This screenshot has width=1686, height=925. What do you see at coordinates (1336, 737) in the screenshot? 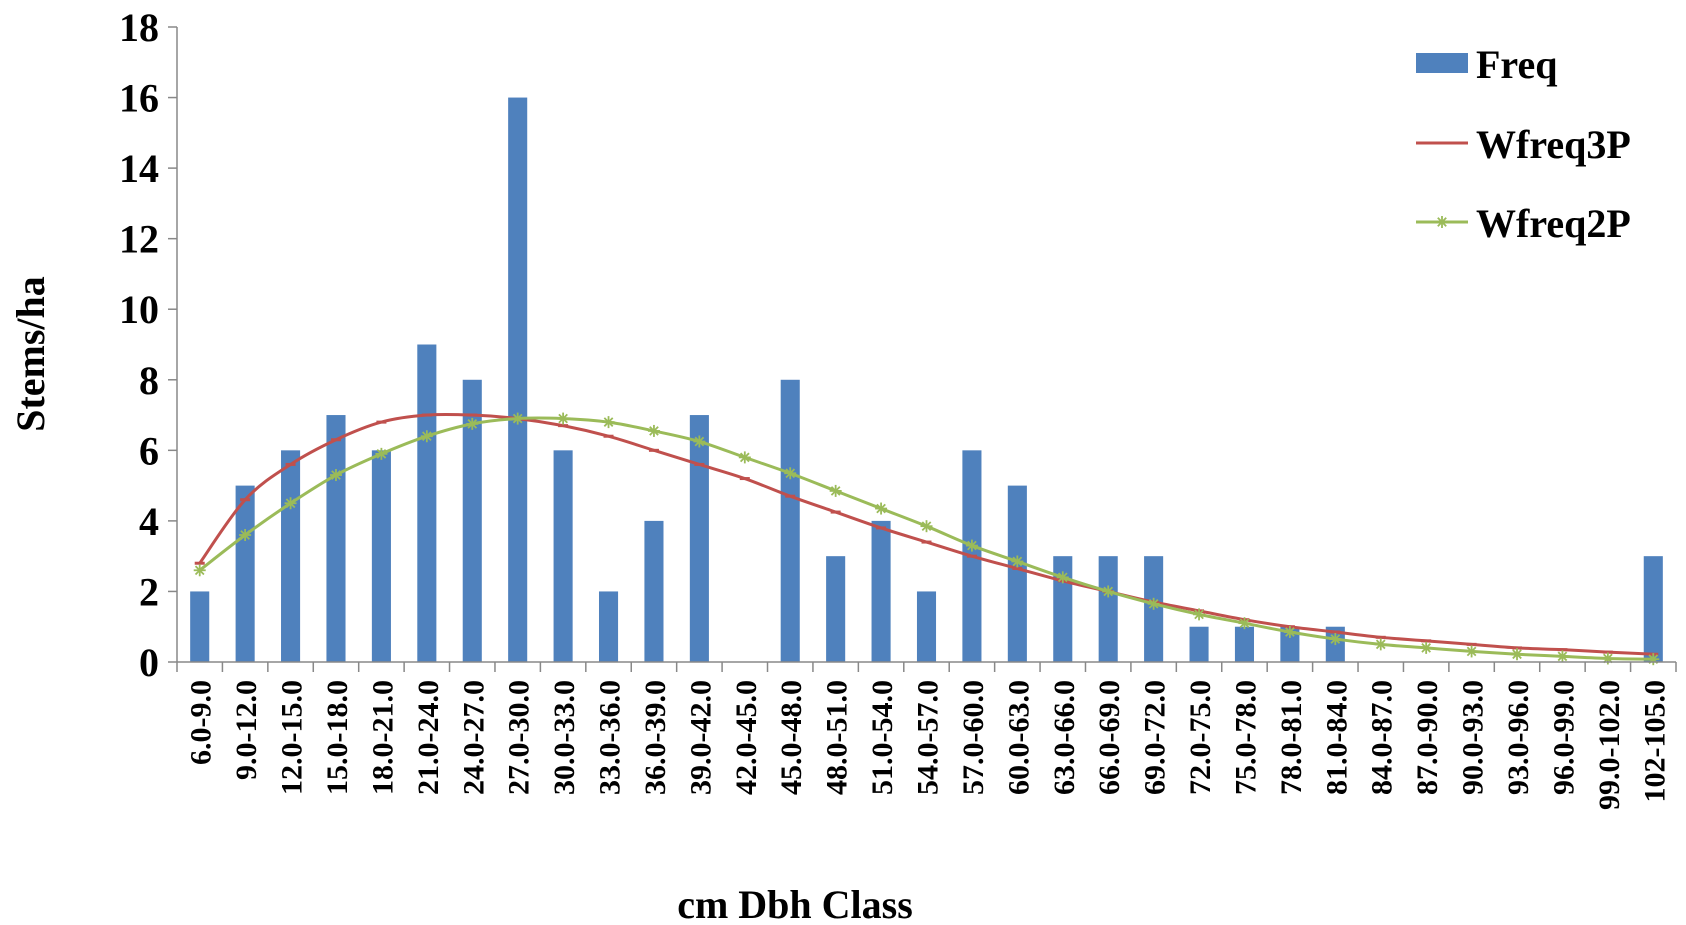
I see `x-tick-label: 81.0-84.0` at bounding box center [1336, 737].